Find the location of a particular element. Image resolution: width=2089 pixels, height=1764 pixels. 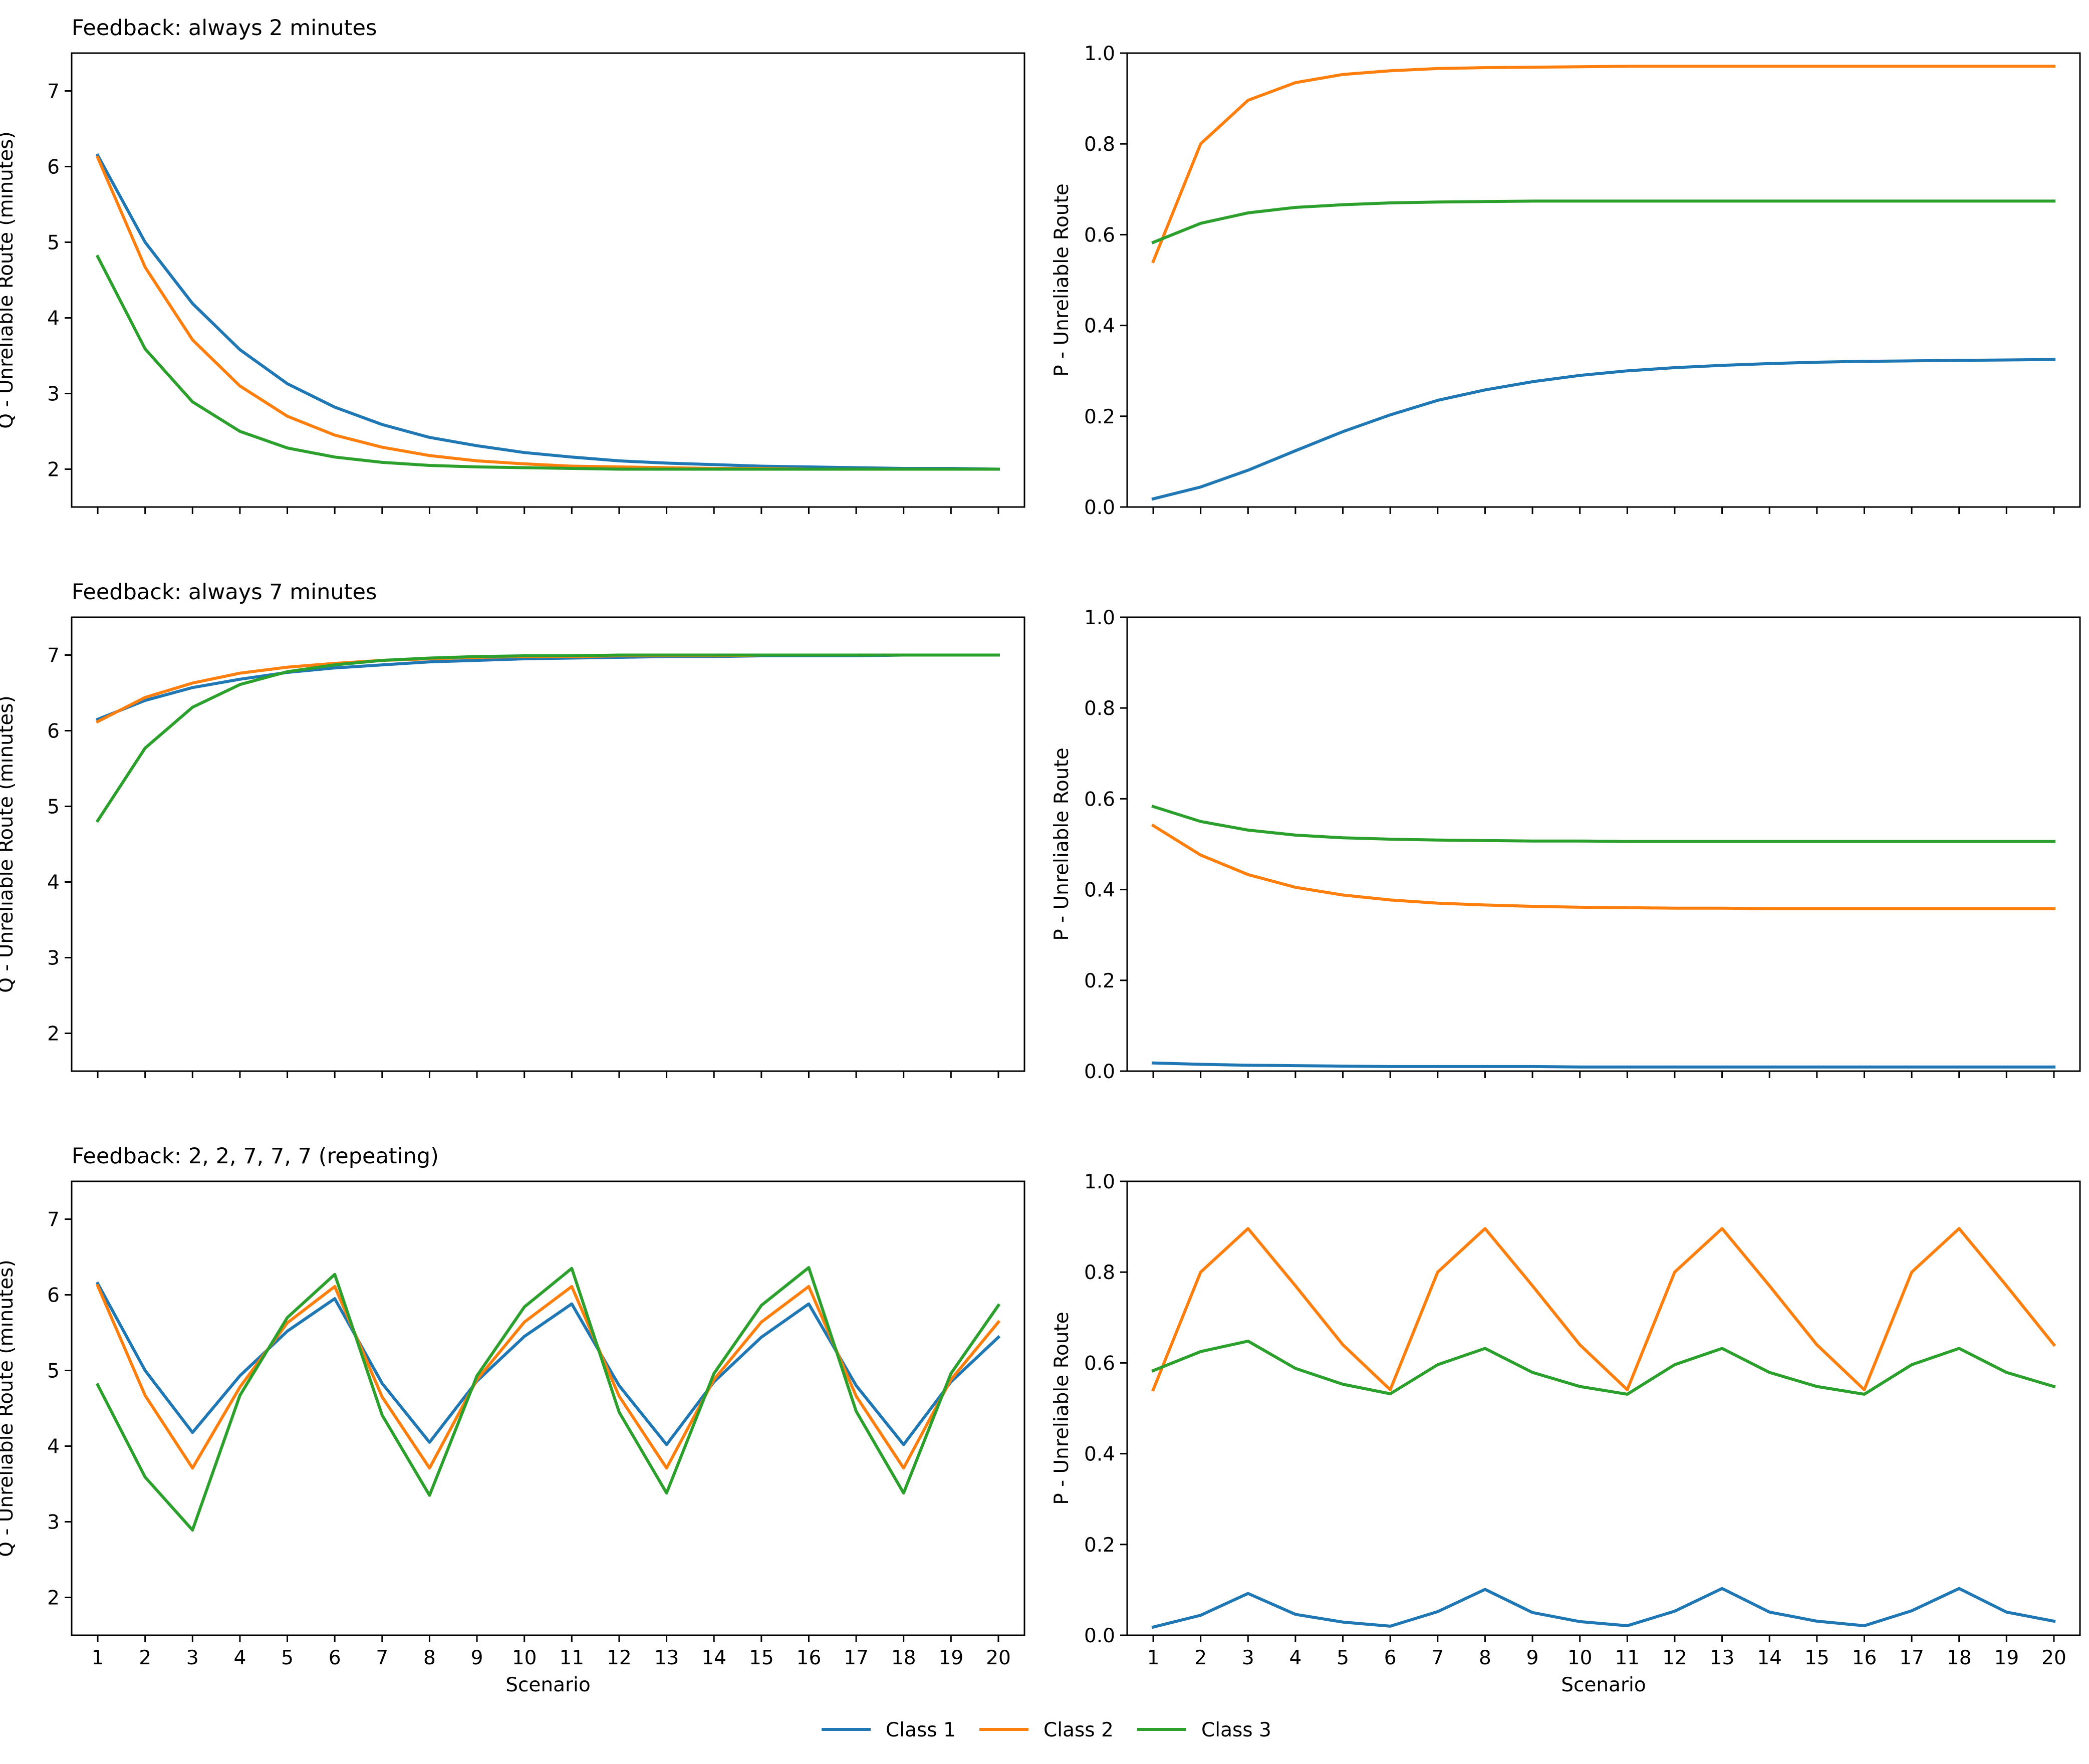

x-tick-label: 18 is located at coordinates (903, 1658).